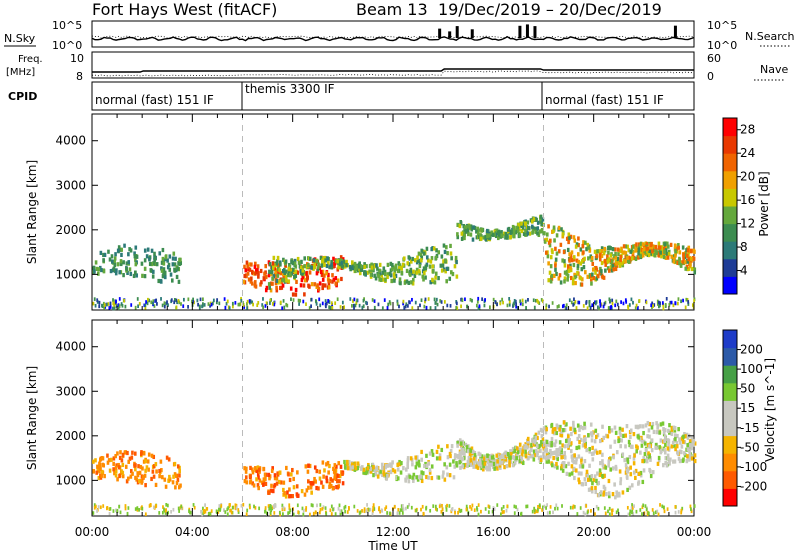 The image size is (800, 554). Describe the element at coordinates (394, 468) in the screenshot. I see `velocity-cells` at that location.